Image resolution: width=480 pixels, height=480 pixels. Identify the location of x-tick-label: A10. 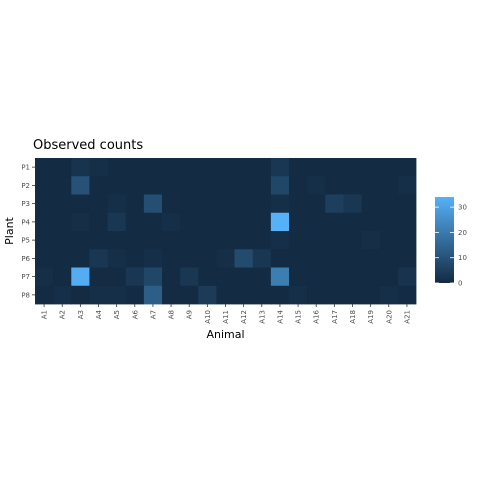
(208, 317).